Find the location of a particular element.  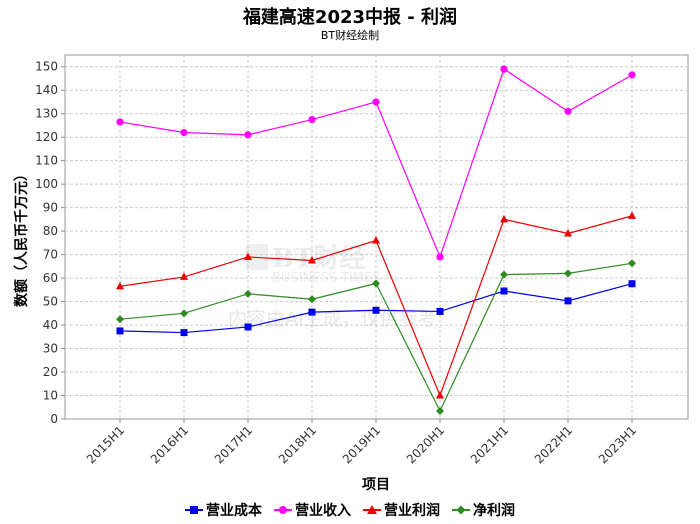

watermark-notice: 内容由AI生成，仅供参考 is located at coordinates (332, 319).